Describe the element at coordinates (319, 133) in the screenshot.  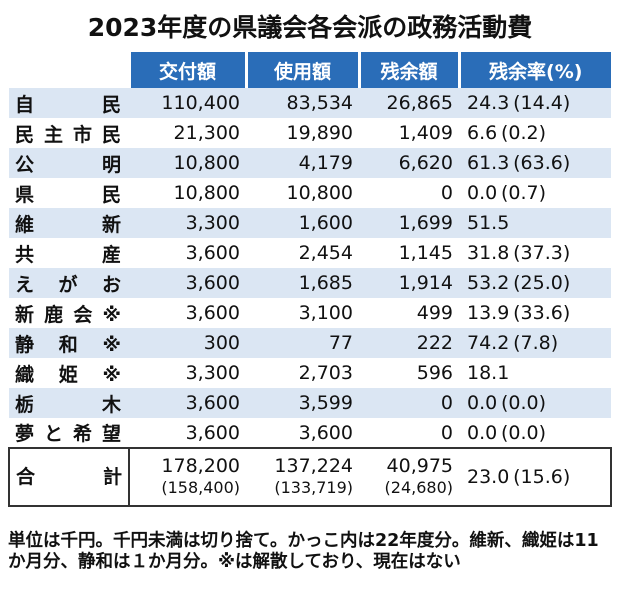
I see `used-cell: 19,890` at that location.